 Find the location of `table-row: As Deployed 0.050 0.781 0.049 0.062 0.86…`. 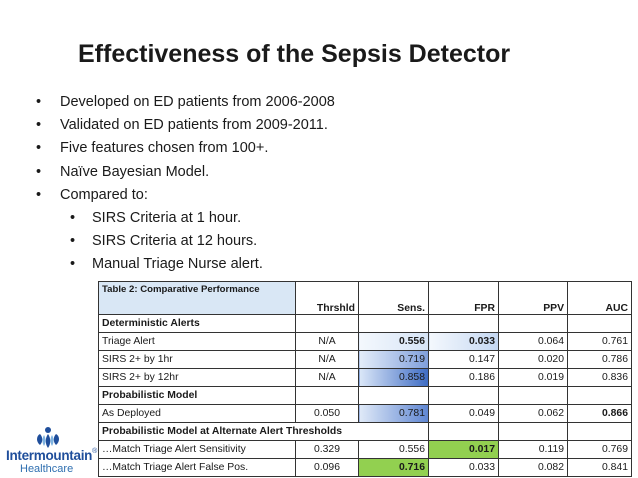

table-row: As Deployed 0.050 0.781 0.049 0.062 0.86… is located at coordinates (365, 413).